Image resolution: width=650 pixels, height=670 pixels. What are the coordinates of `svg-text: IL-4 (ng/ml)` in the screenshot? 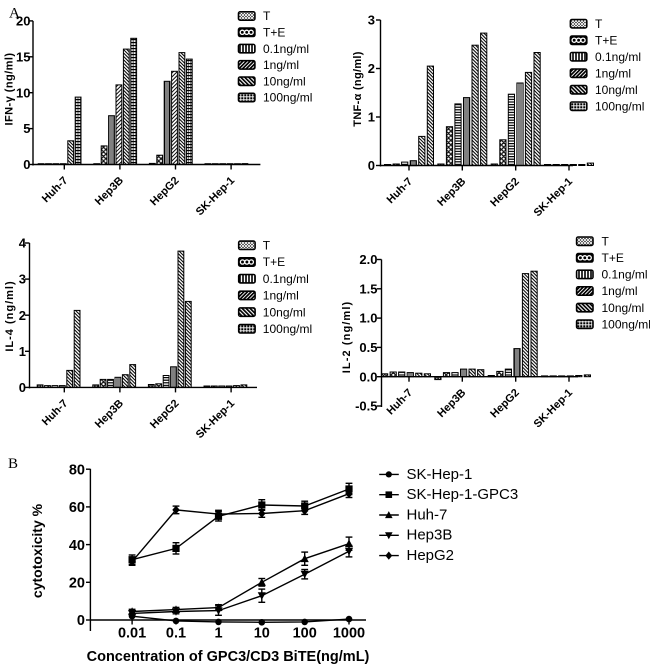 It's located at (10, 315).